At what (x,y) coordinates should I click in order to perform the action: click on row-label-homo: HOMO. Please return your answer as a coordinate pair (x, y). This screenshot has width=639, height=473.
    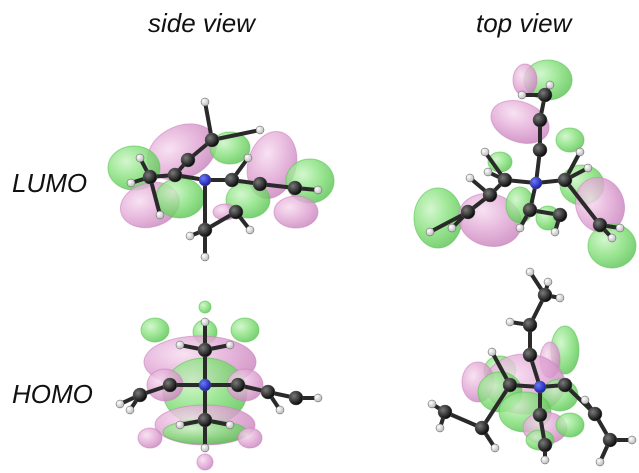
    Looking at the image, I should click on (52, 394).